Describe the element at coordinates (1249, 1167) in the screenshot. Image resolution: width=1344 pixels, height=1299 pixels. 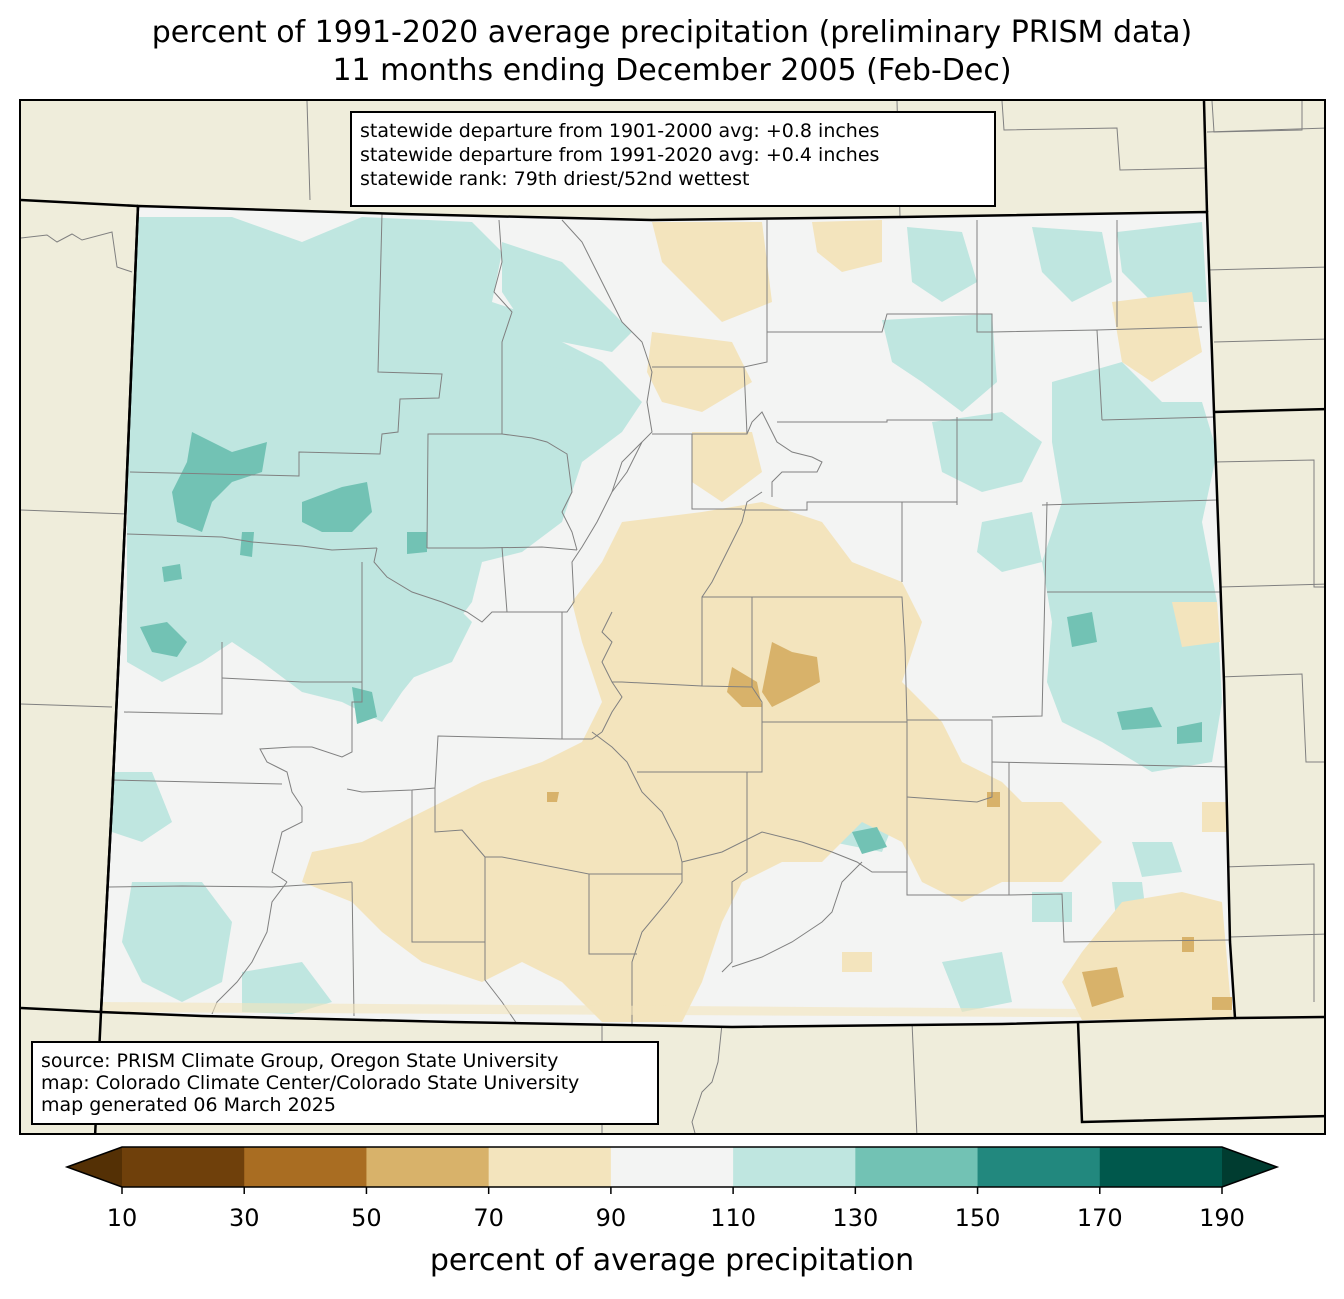
I see `colorbar-over-arrow` at that location.